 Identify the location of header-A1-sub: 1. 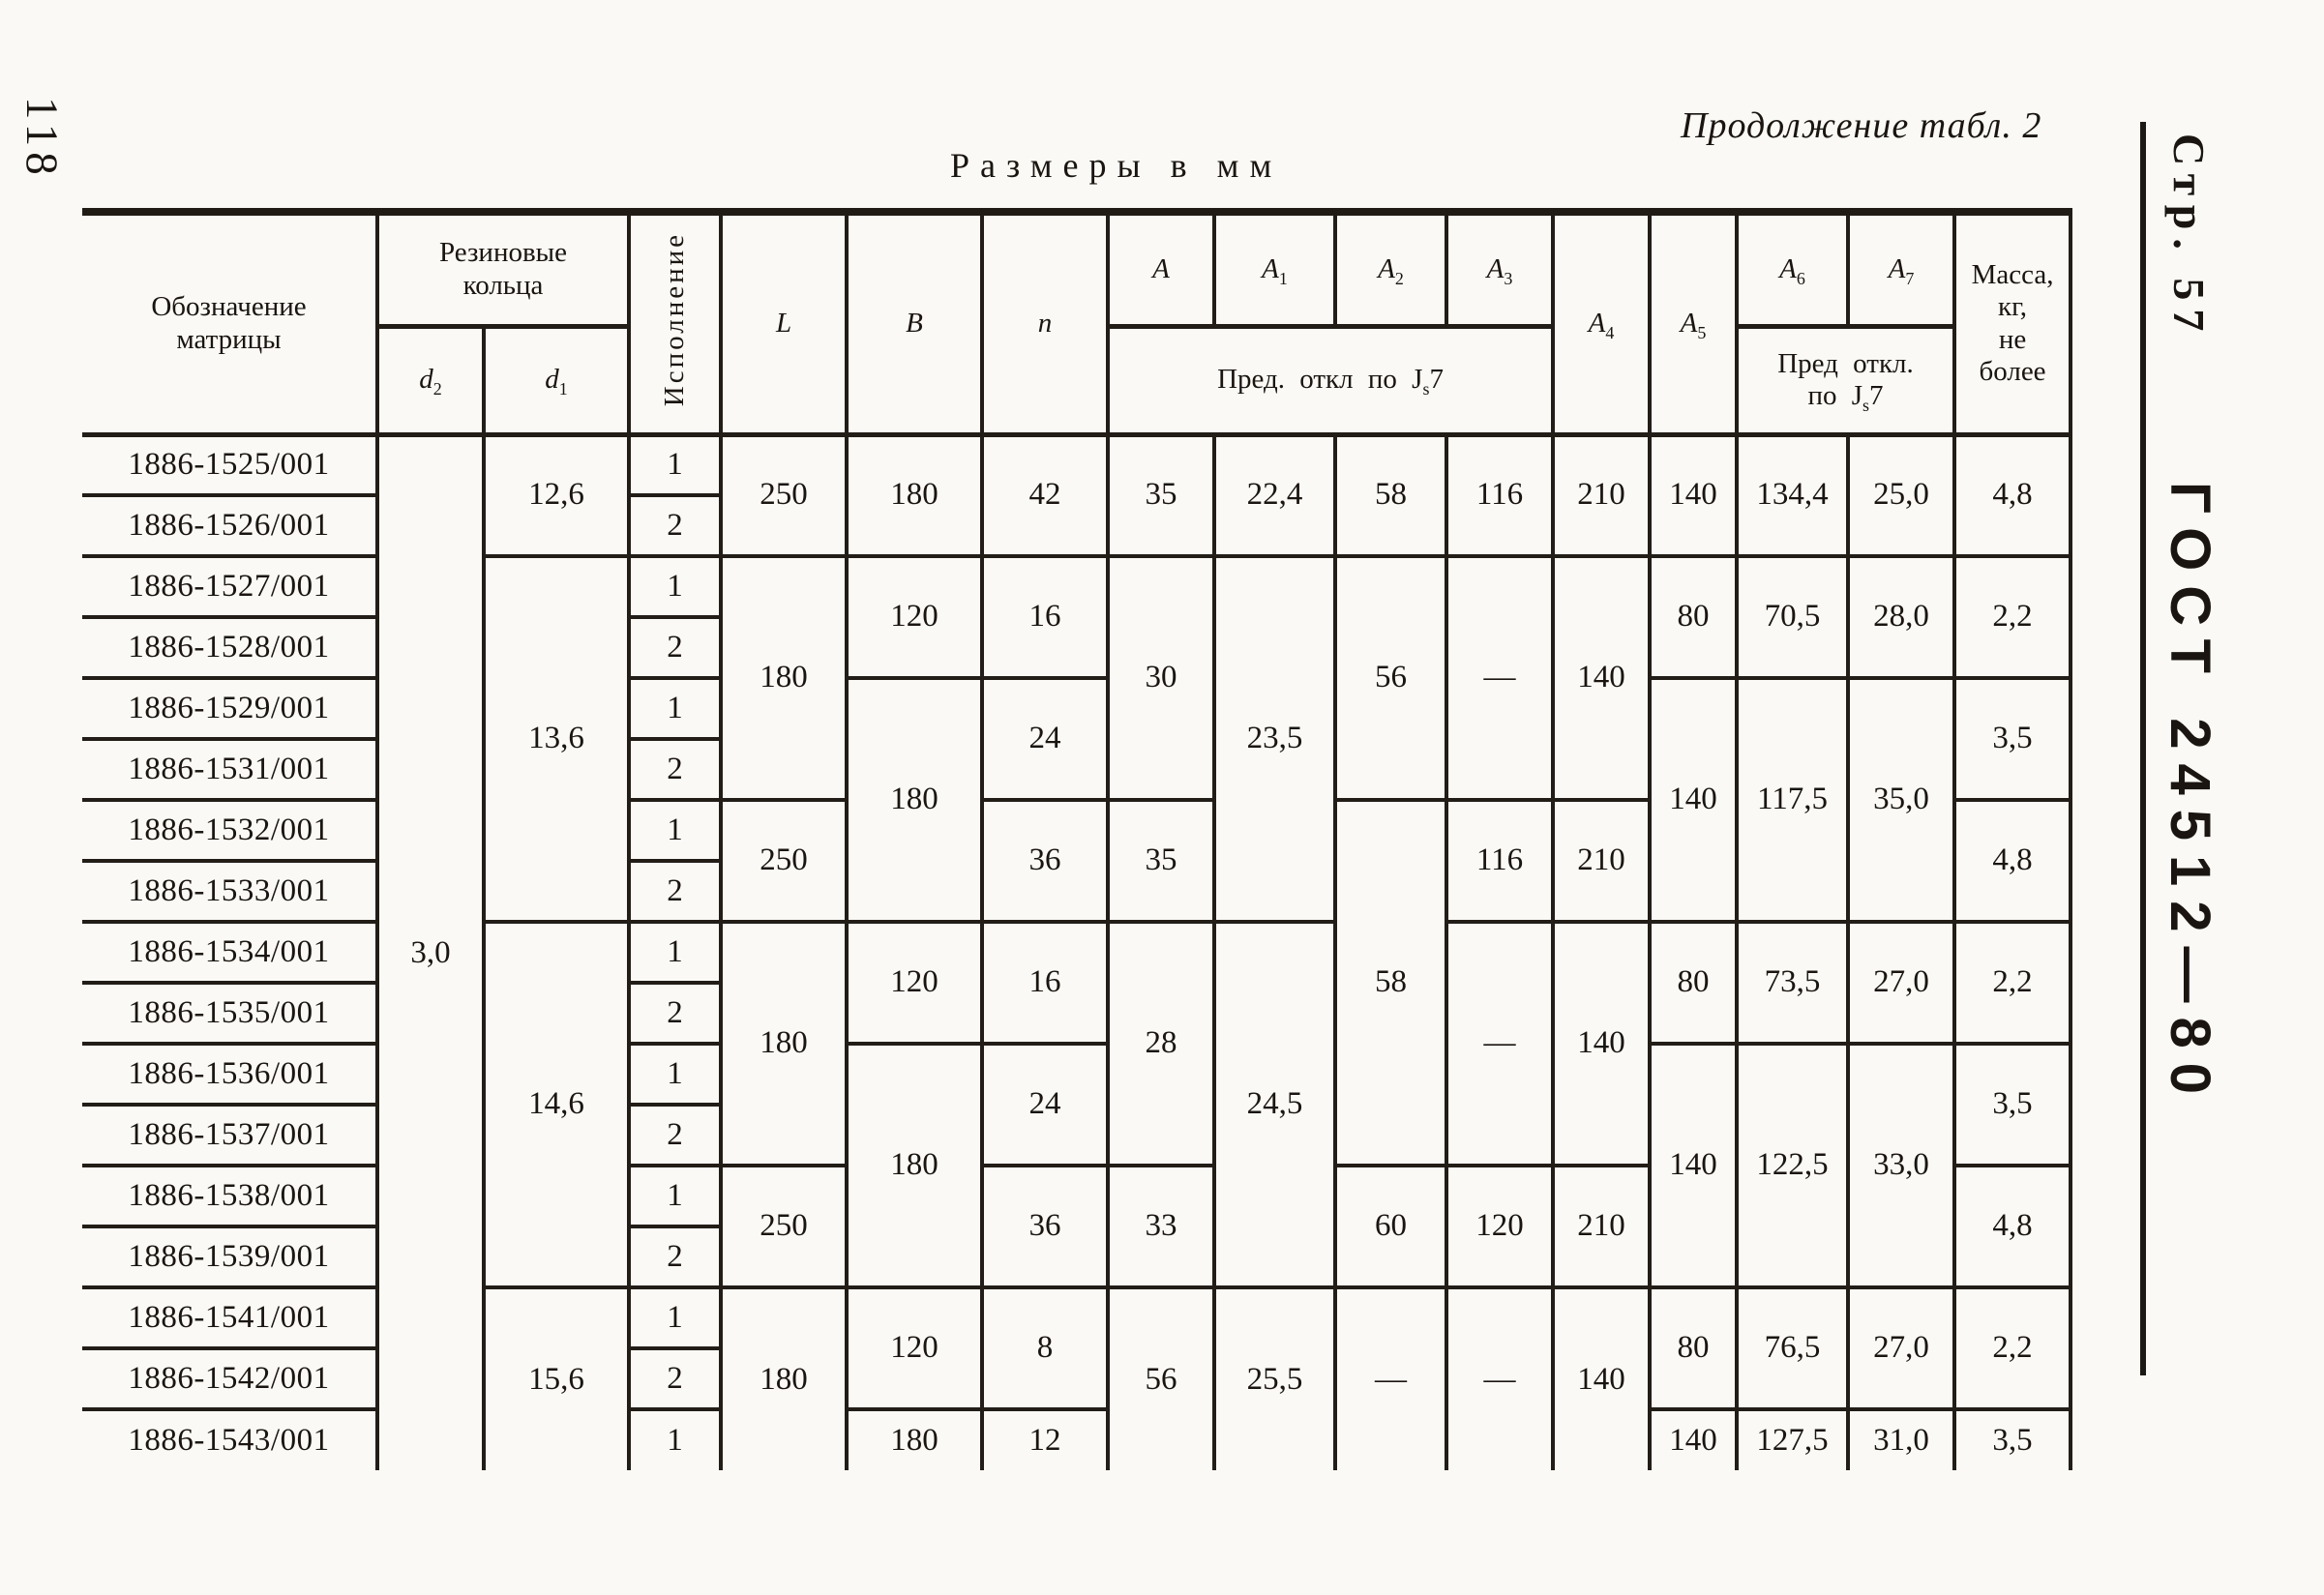
(1283, 278).